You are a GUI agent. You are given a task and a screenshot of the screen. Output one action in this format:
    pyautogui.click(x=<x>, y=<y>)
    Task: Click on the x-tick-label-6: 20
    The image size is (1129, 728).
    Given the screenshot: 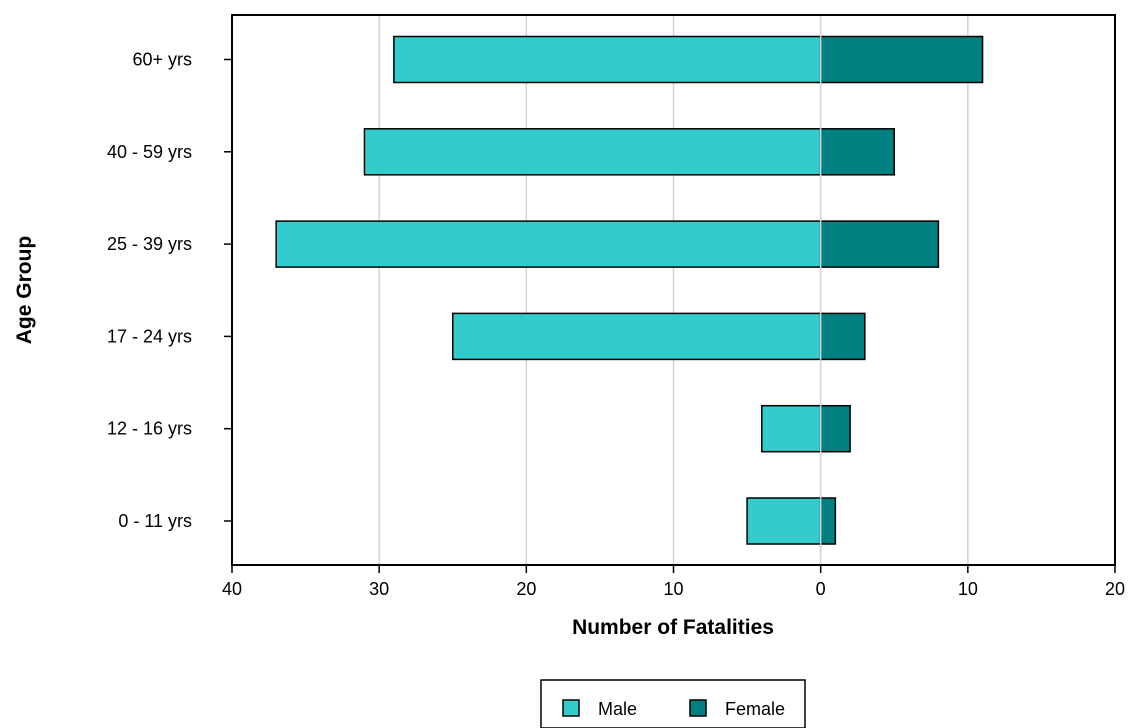 What is the action you would take?
    pyautogui.click(x=1115, y=589)
    